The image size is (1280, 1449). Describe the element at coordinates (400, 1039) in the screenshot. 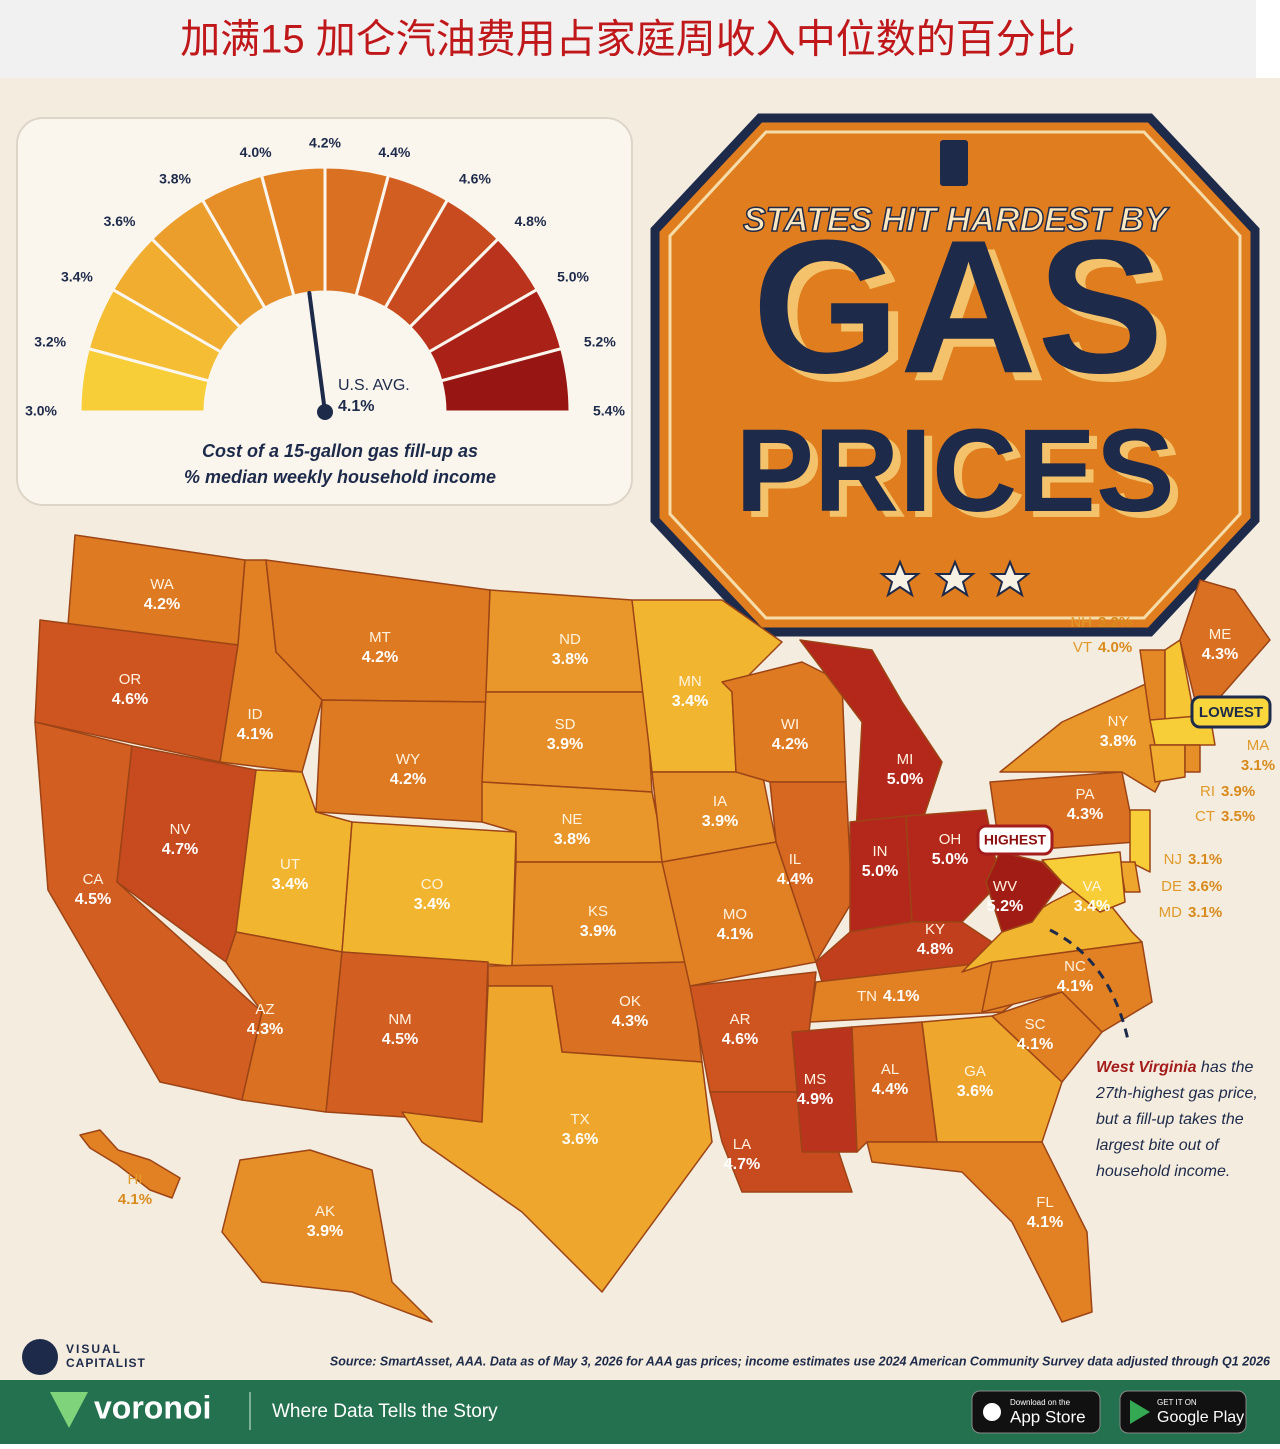

I see `state-value: 4.5%` at that location.